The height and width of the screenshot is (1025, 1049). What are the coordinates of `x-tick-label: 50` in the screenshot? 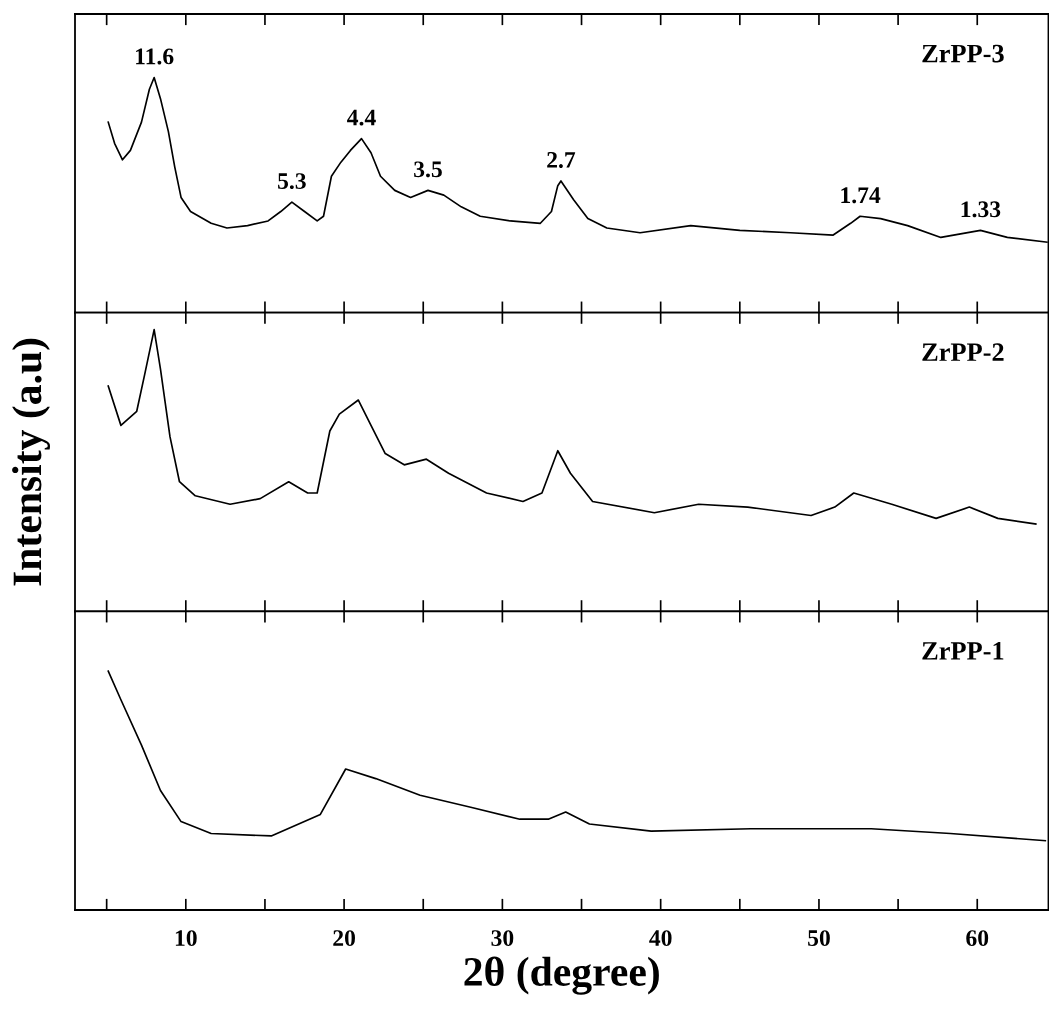 It's located at (819, 938).